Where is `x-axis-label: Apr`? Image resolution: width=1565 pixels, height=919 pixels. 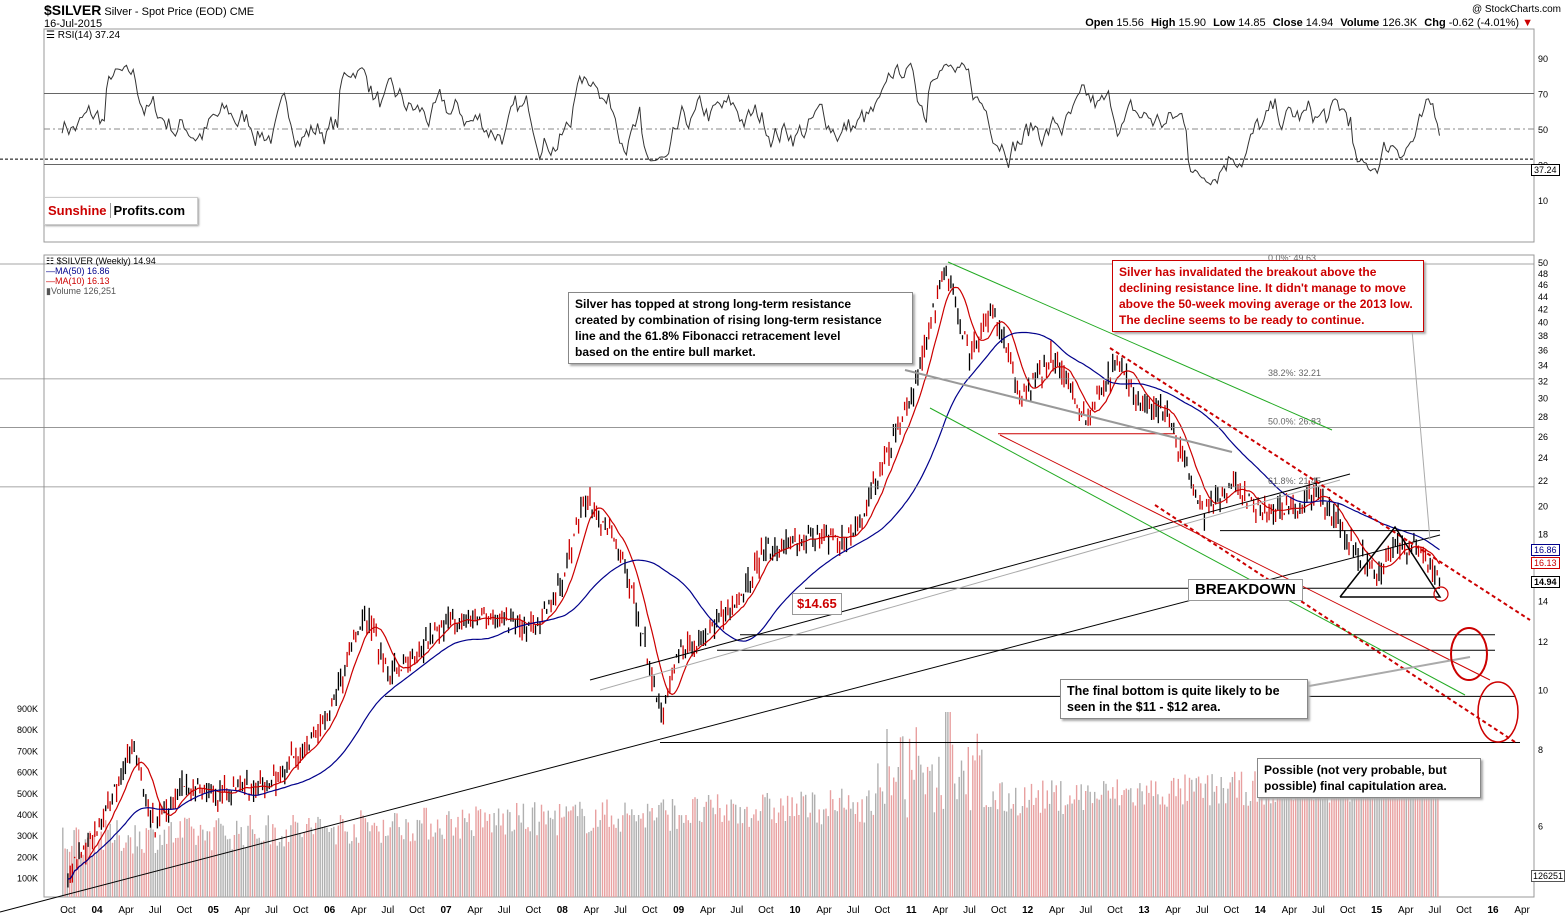
x-axis-label: Apr is located at coordinates (475, 910).